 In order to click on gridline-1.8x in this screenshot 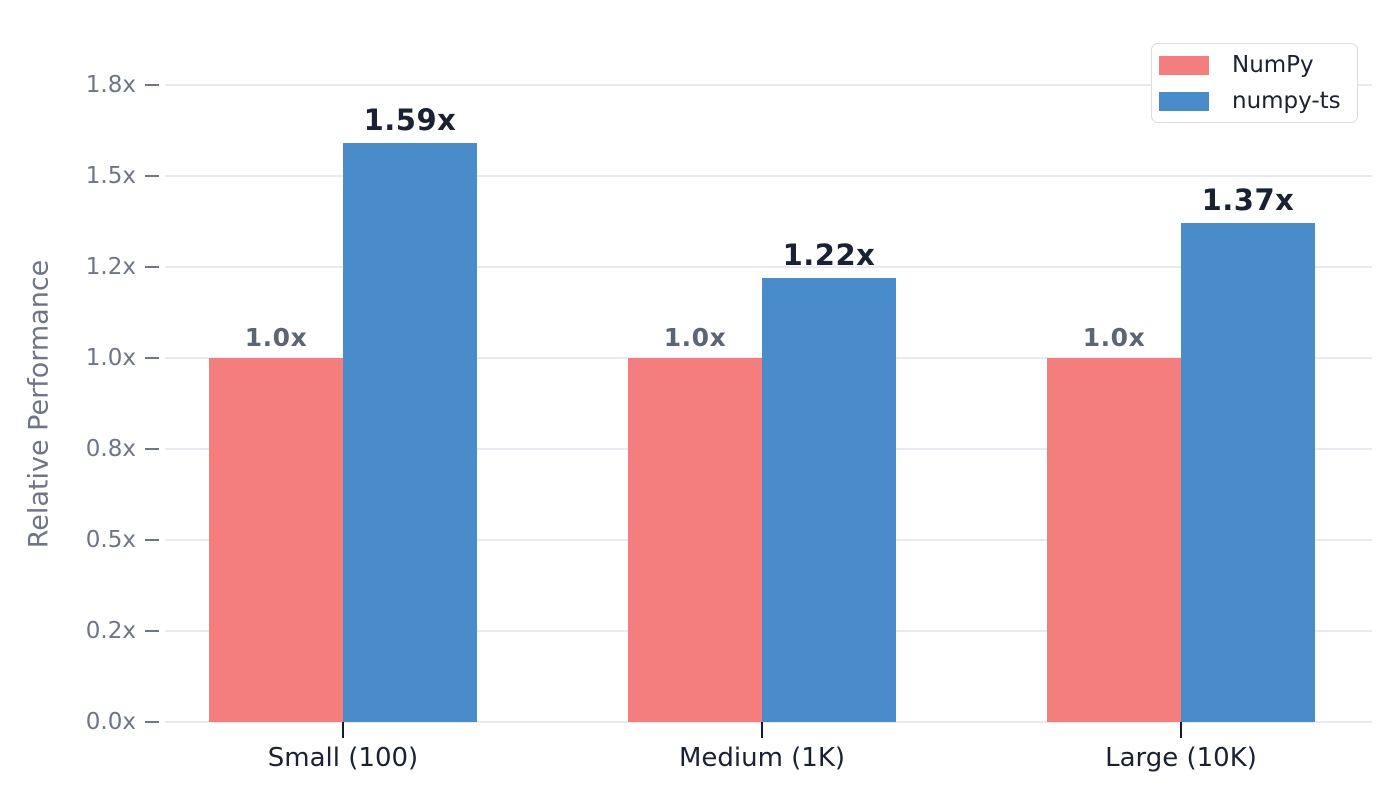, I will do `click(768, 85)`.